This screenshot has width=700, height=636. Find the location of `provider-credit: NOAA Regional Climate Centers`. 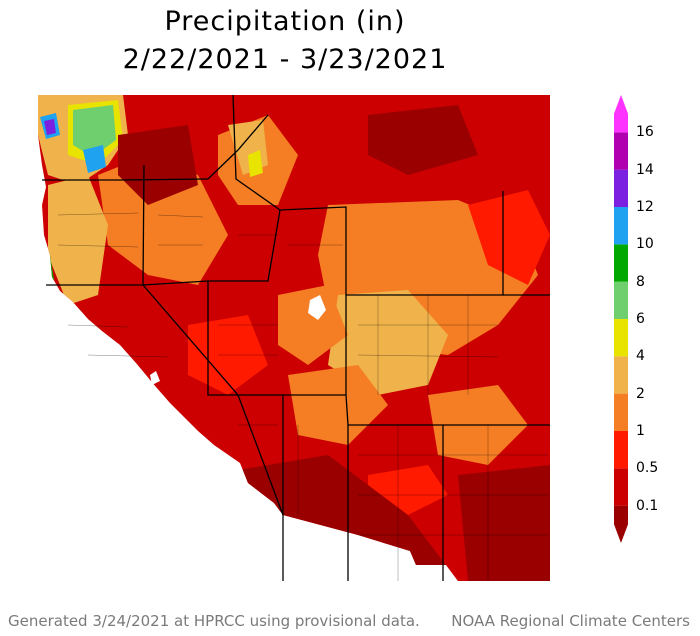

provider-credit: NOAA Regional Climate Centers is located at coordinates (570, 621).